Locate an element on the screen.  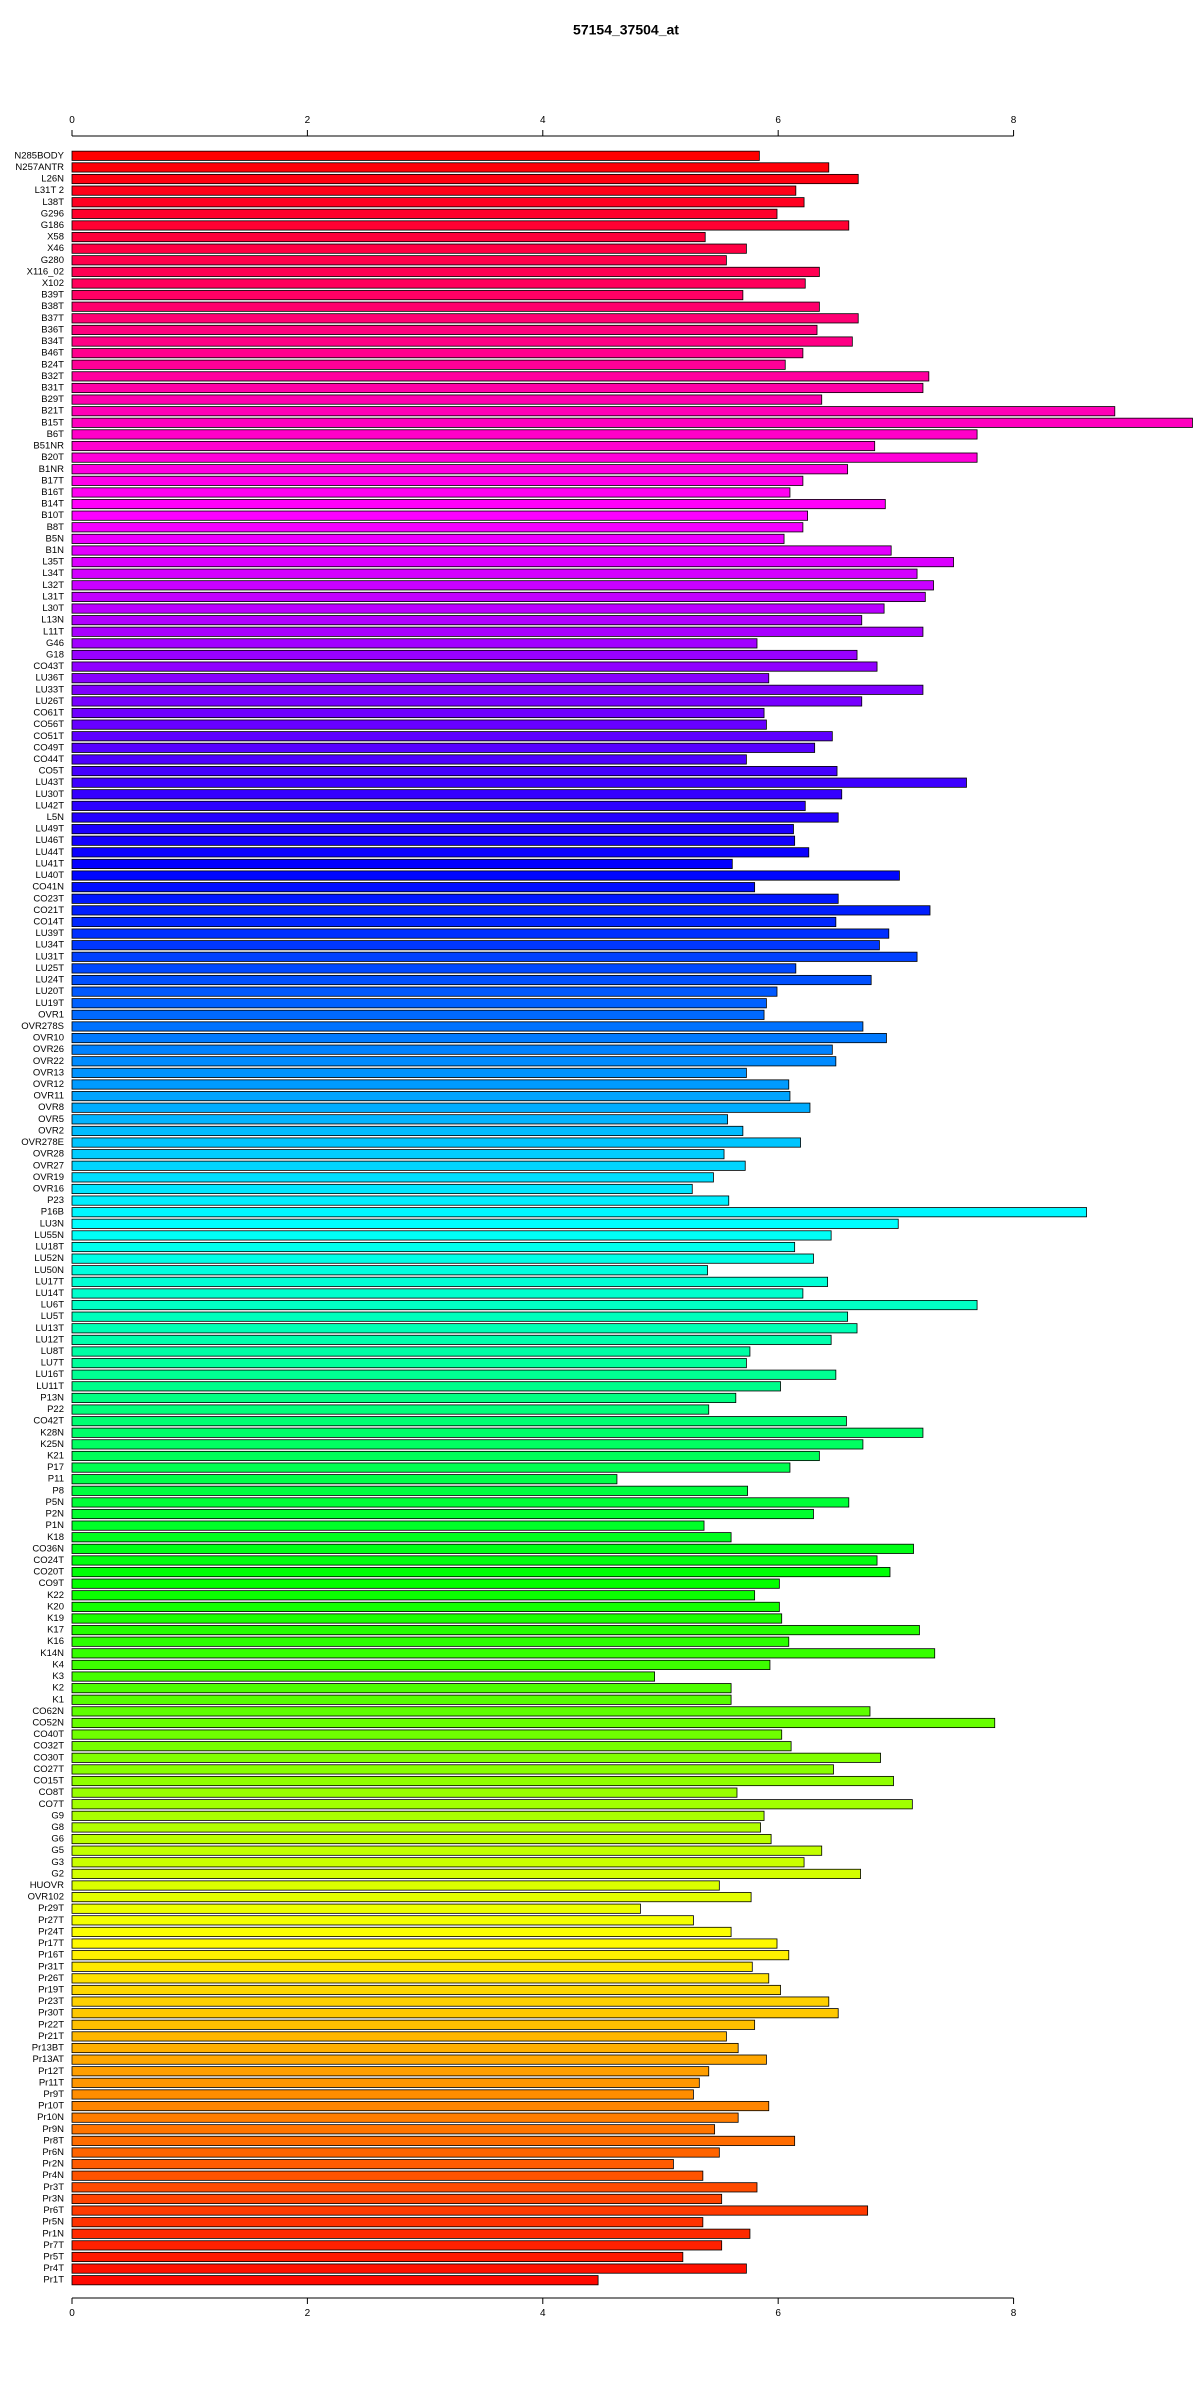
y-tick-label: B46T is located at coordinates (52, 353).